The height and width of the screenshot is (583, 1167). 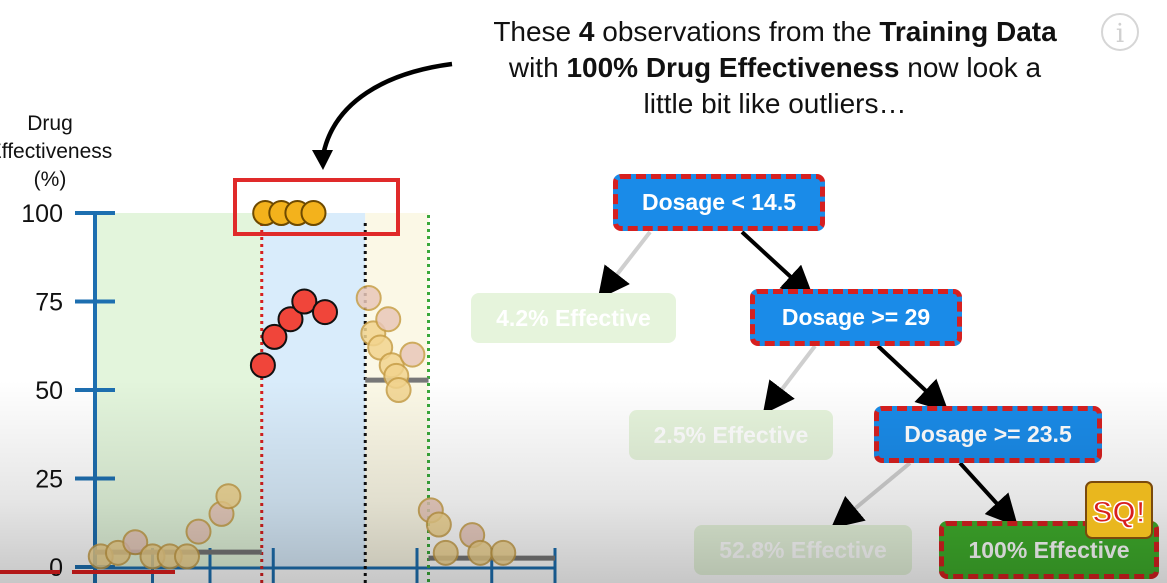 I want to click on tree-node-dosage-29-label: Dosage >= 29, so click(x=856, y=317).